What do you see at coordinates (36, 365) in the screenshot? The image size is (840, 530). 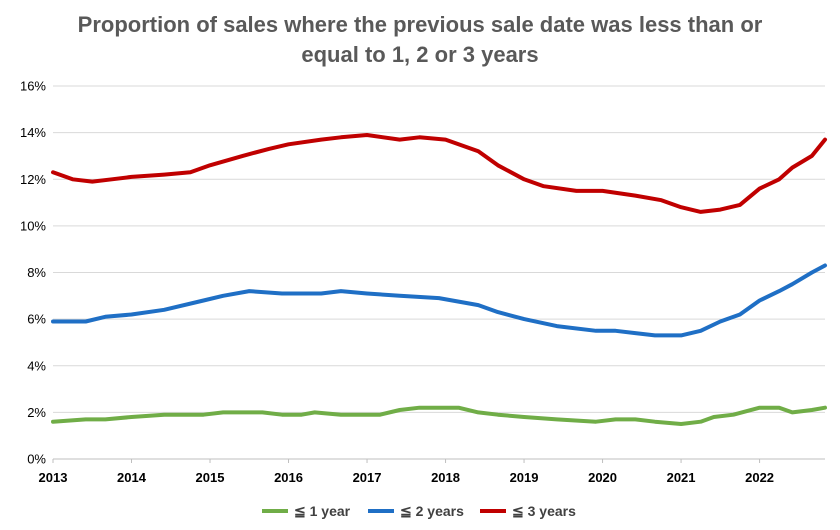 I see `y-tick-label: 4%` at bounding box center [36, 365].